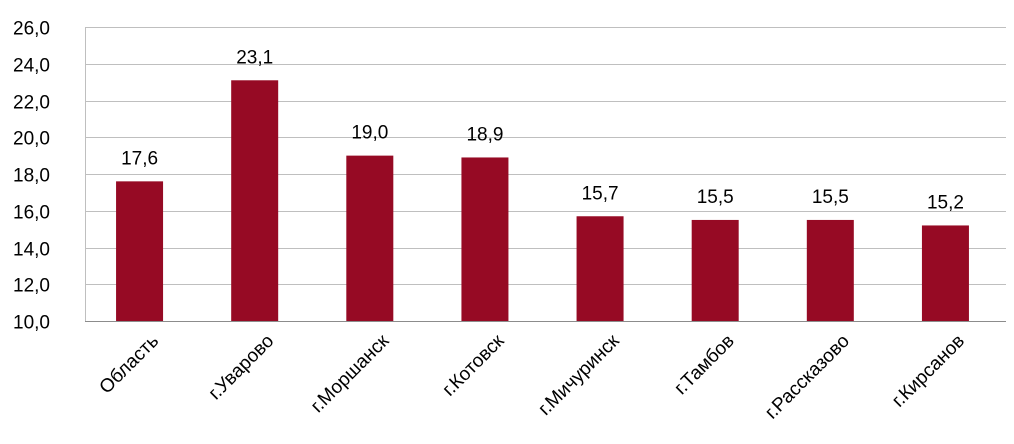  What do you see at coordinates (928, 371) in the screenshot?
I see `category-label: г.Кирсанов` at bounding box center [928, 371].